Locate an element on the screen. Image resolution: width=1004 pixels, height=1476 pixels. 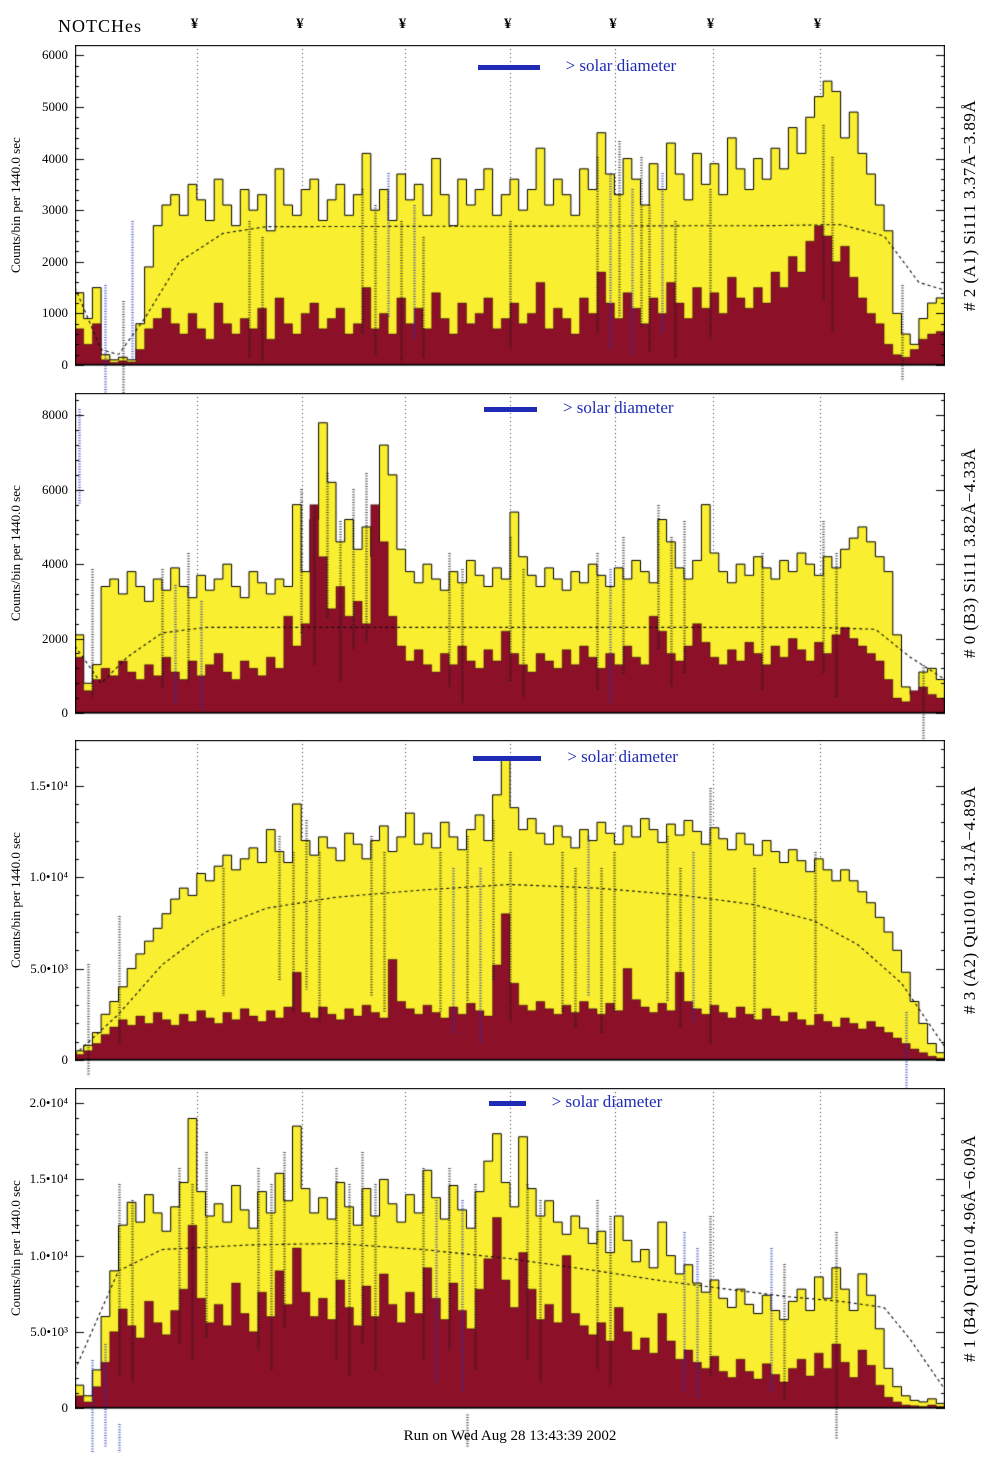
panel-3-ytick-label: 5.0•10³ is located at coordinates (49, 968).